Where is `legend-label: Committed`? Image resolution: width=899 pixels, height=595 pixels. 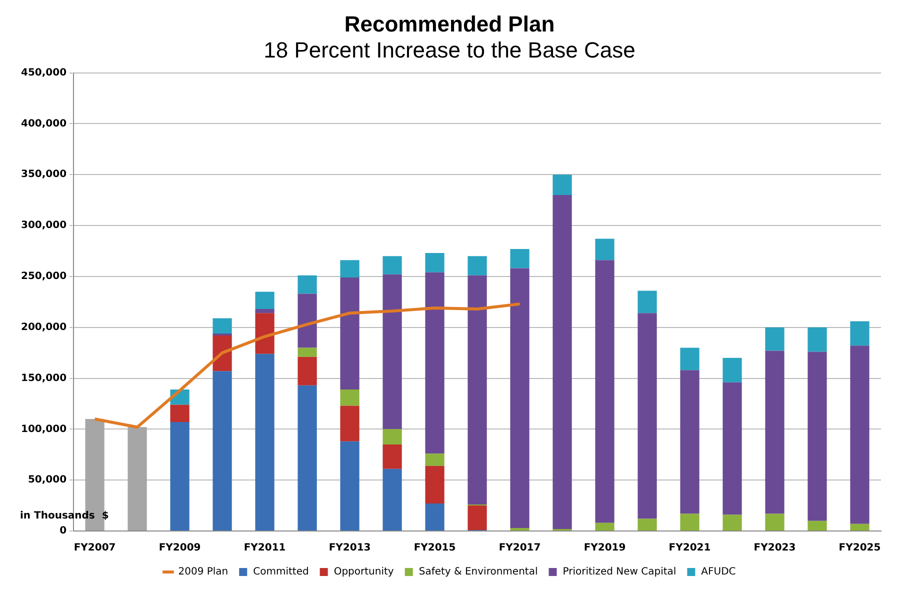
legend-label: Committed is located at coordinates (281, 572).